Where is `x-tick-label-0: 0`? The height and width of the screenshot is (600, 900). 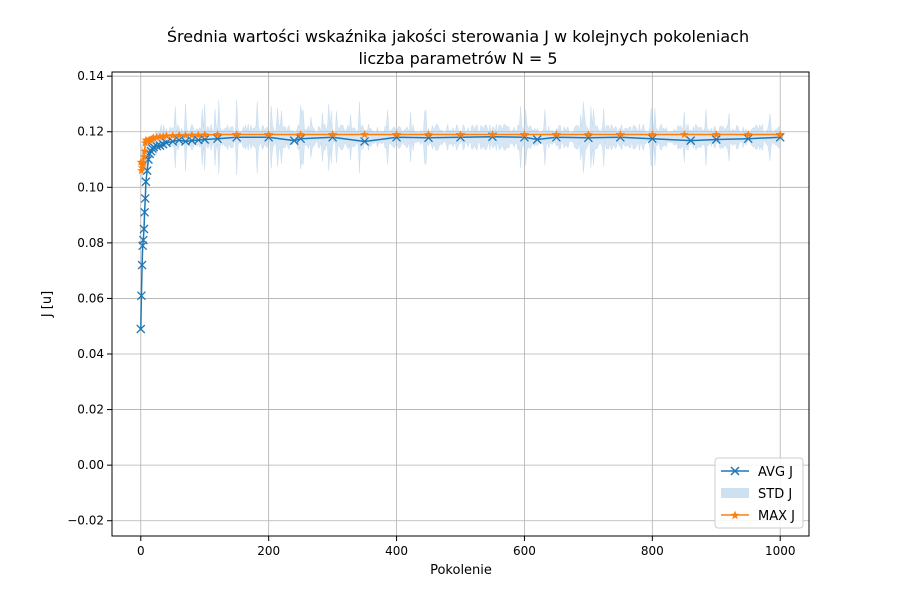 x-tick-label-0: 0 is located at coordinates (141, 551).